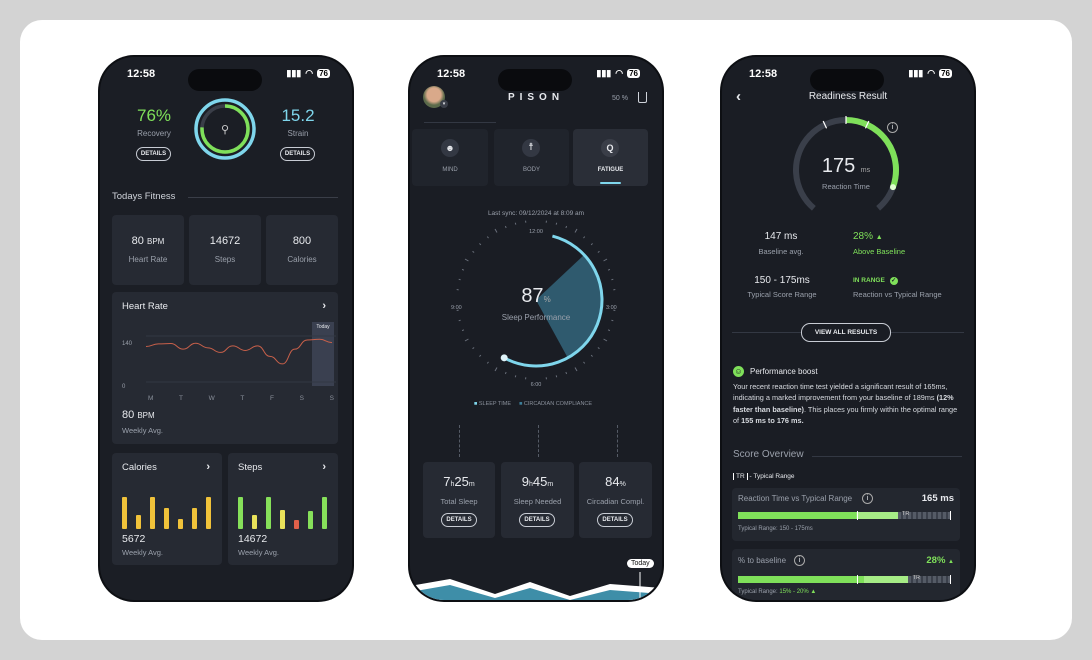 The image size is (1092, 660). Describe the element at coordinates (536, 296) in the screenshot. I see `sleep-performance-value: 87%` at that location.